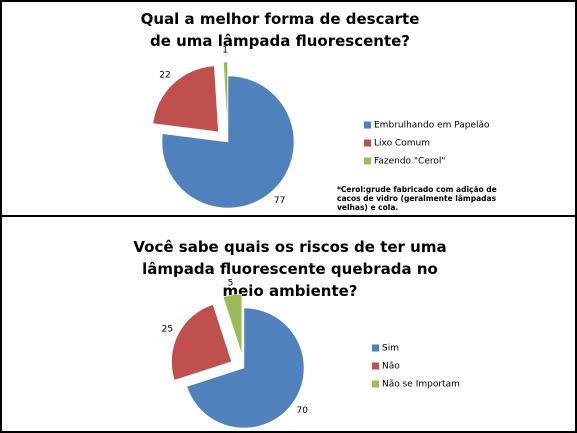 The width and height of the screenshot is (577, 433). I want to click on legend-label: Embrulhando em Papelão, so click(432, 126).